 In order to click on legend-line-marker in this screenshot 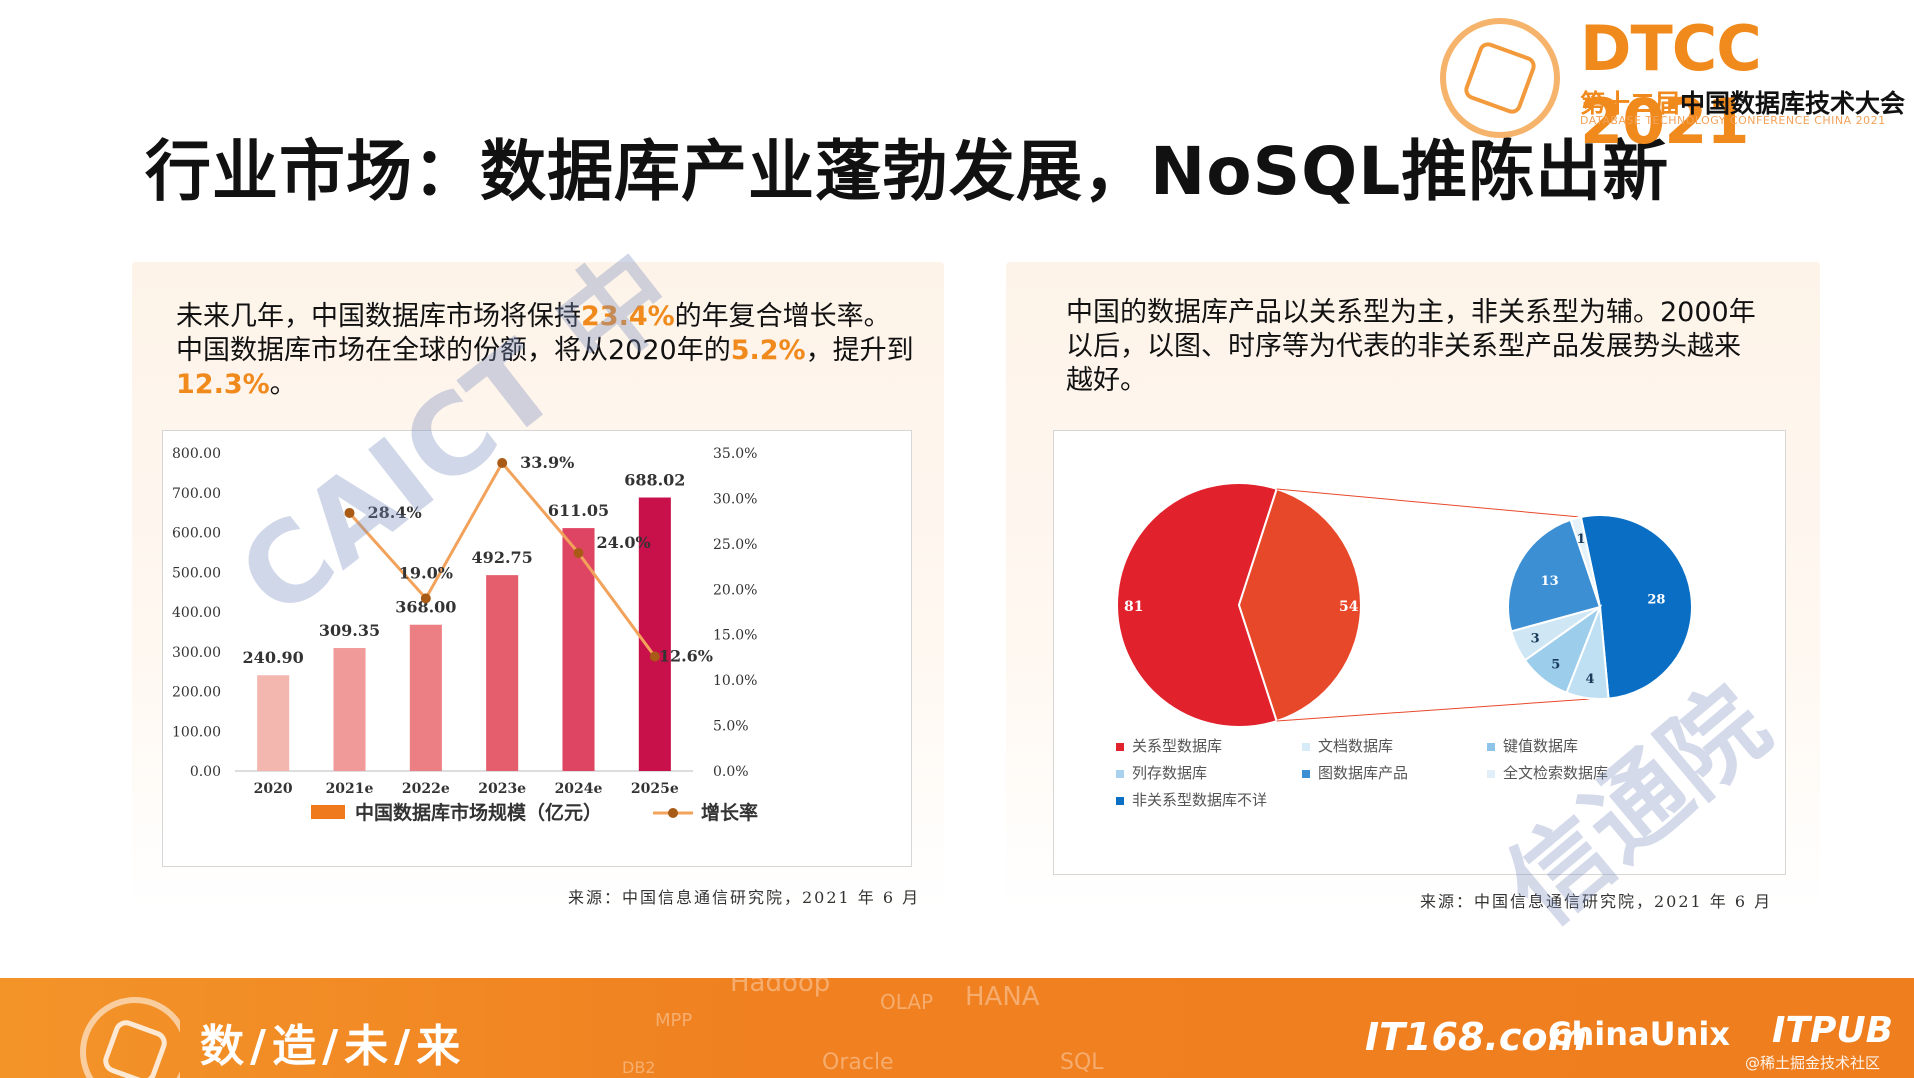, I will do `click(673, 813)`.